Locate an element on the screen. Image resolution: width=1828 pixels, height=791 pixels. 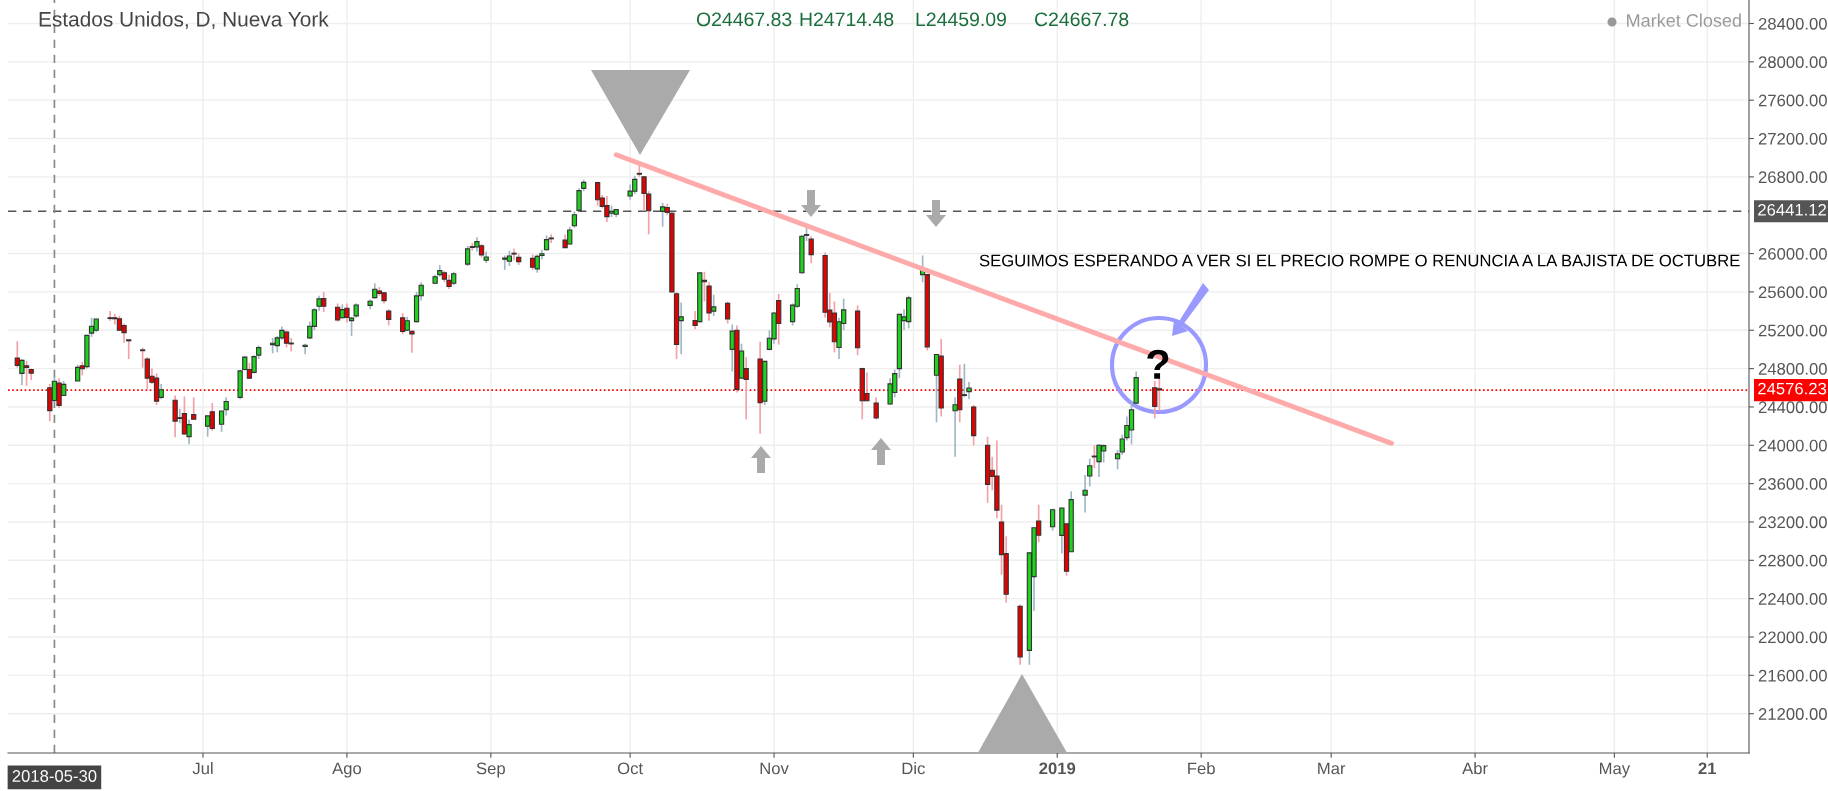
y-tick-label: 23600.00 is located at coordinates (1792, 484).